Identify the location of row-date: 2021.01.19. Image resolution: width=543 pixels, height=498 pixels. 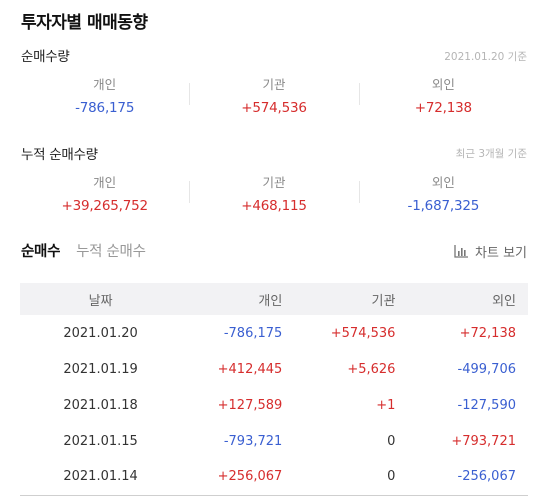
(100, 369).